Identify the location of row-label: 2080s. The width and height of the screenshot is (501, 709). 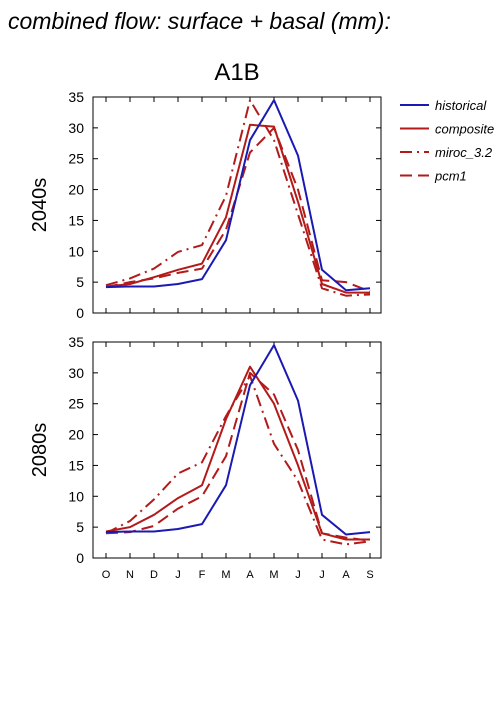
(40, 450).